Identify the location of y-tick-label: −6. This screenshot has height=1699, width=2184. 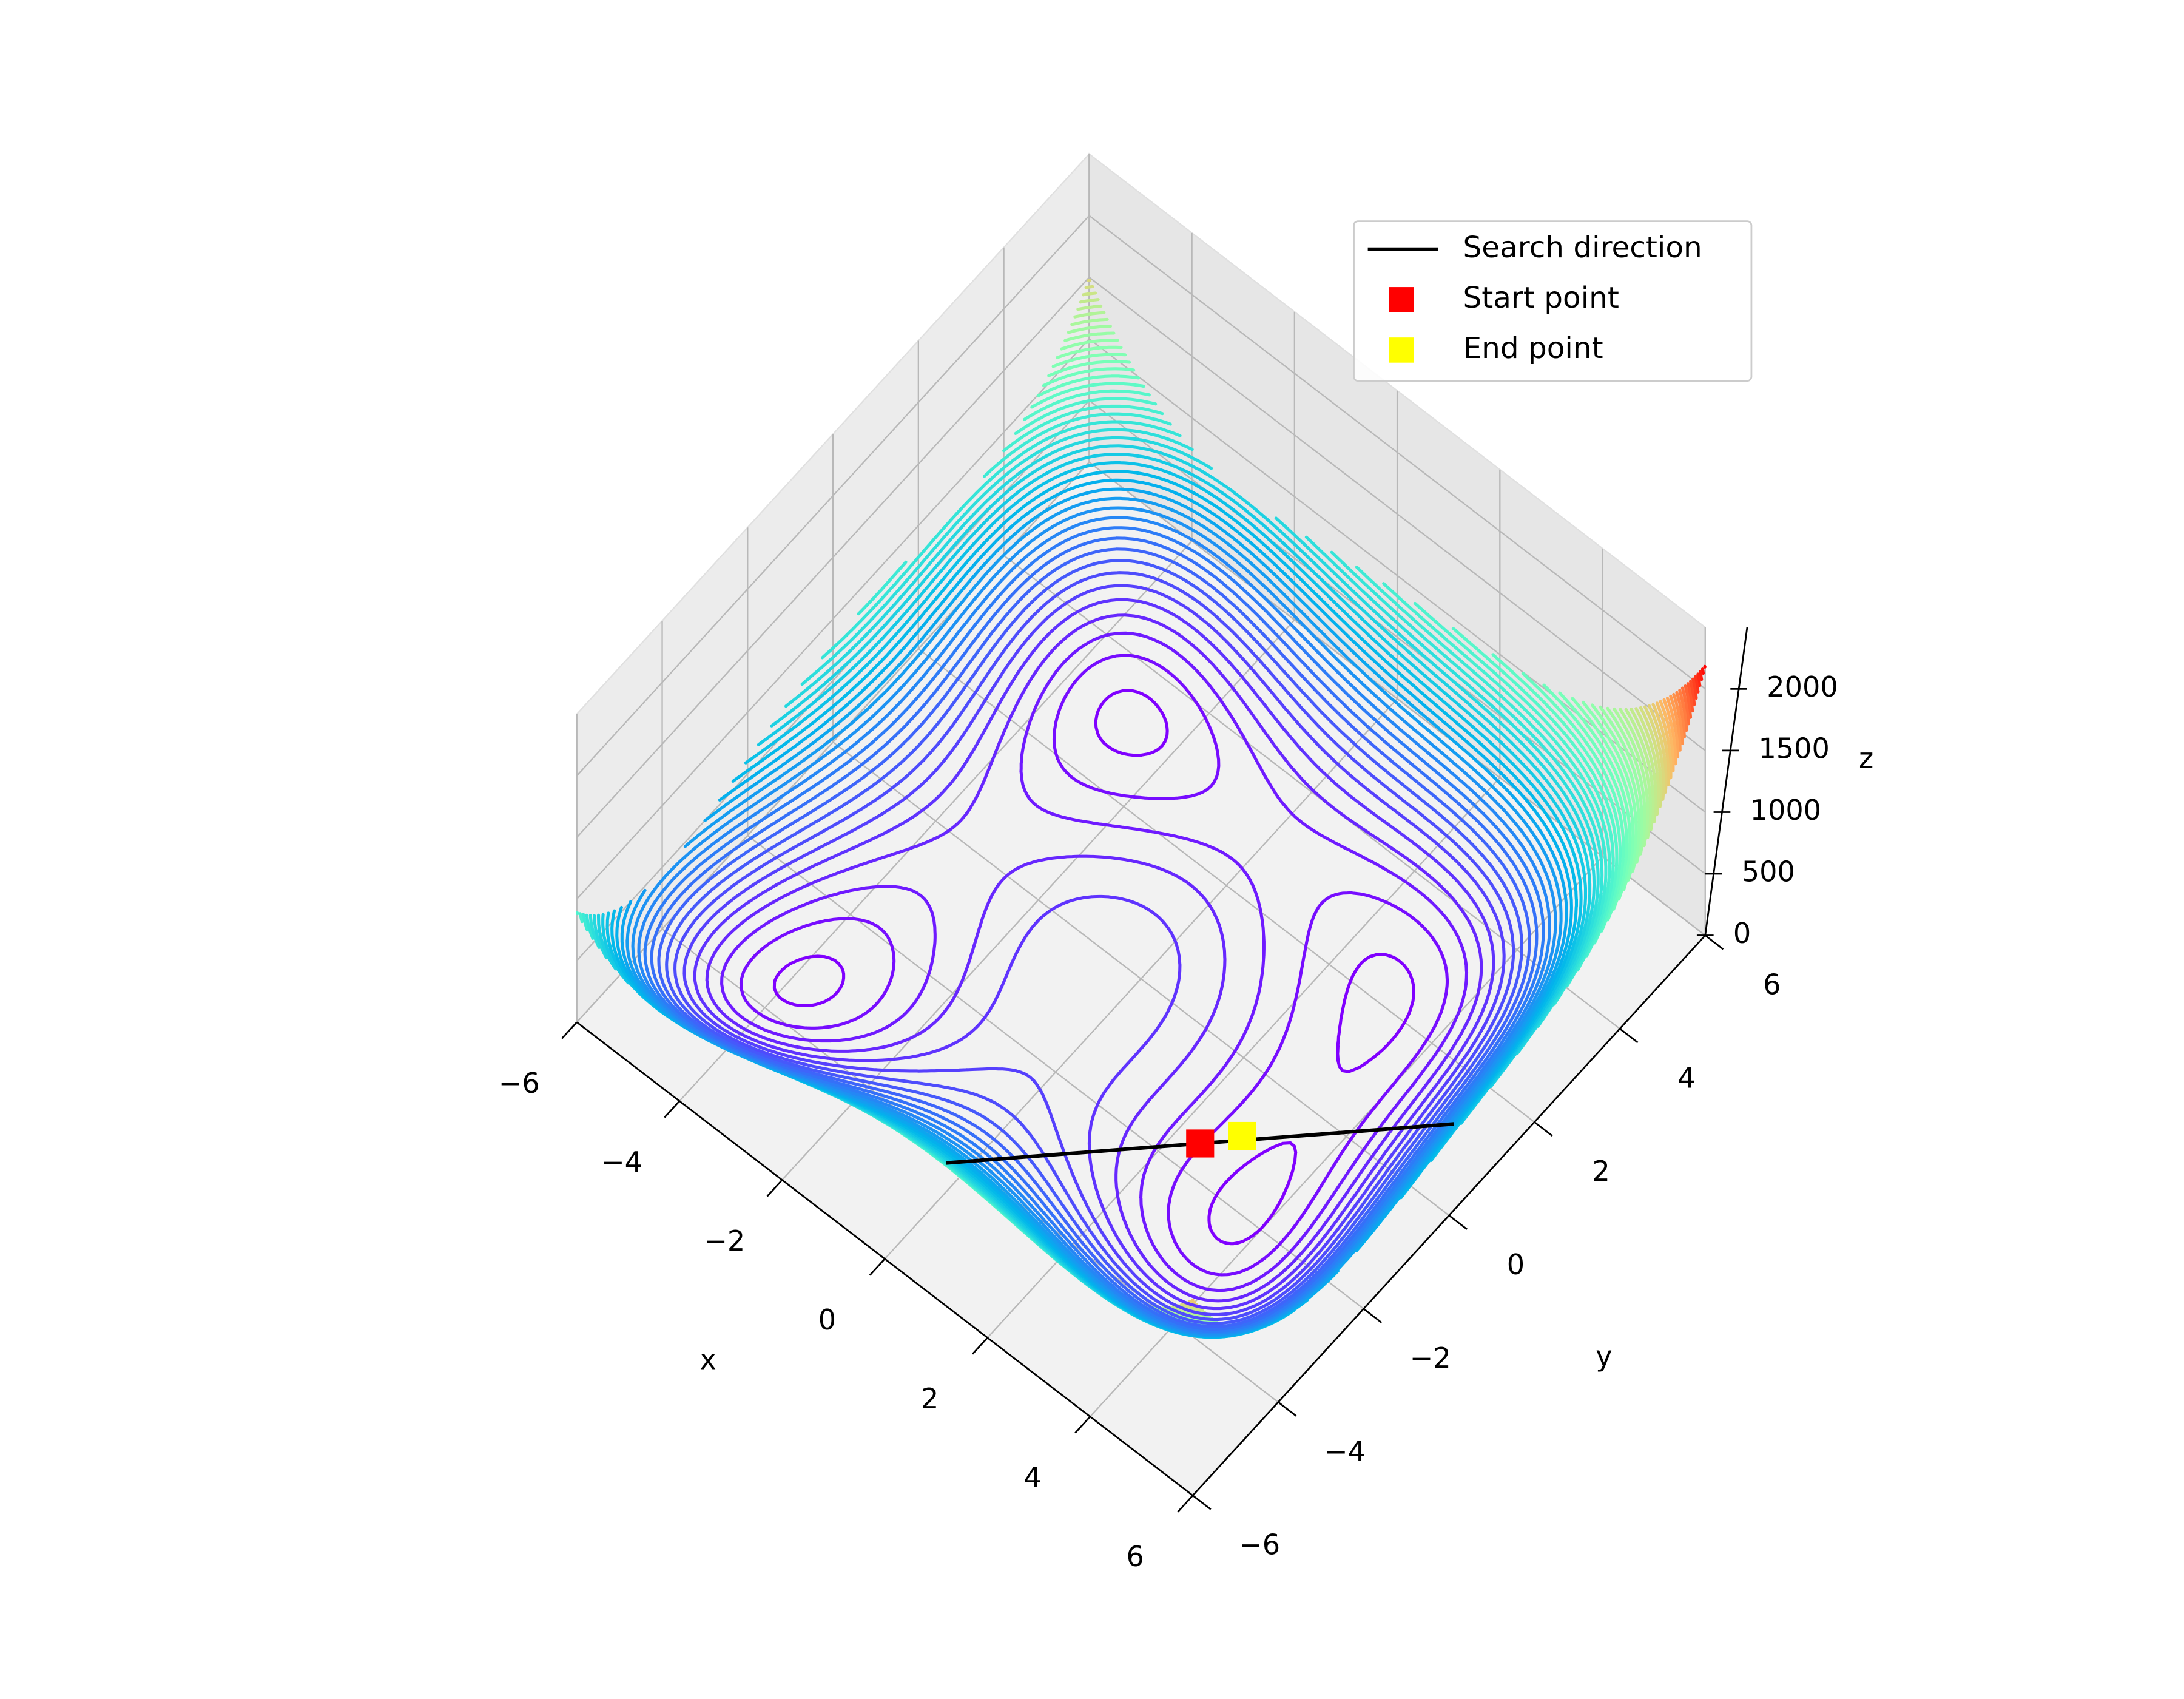
(1259, 1544).